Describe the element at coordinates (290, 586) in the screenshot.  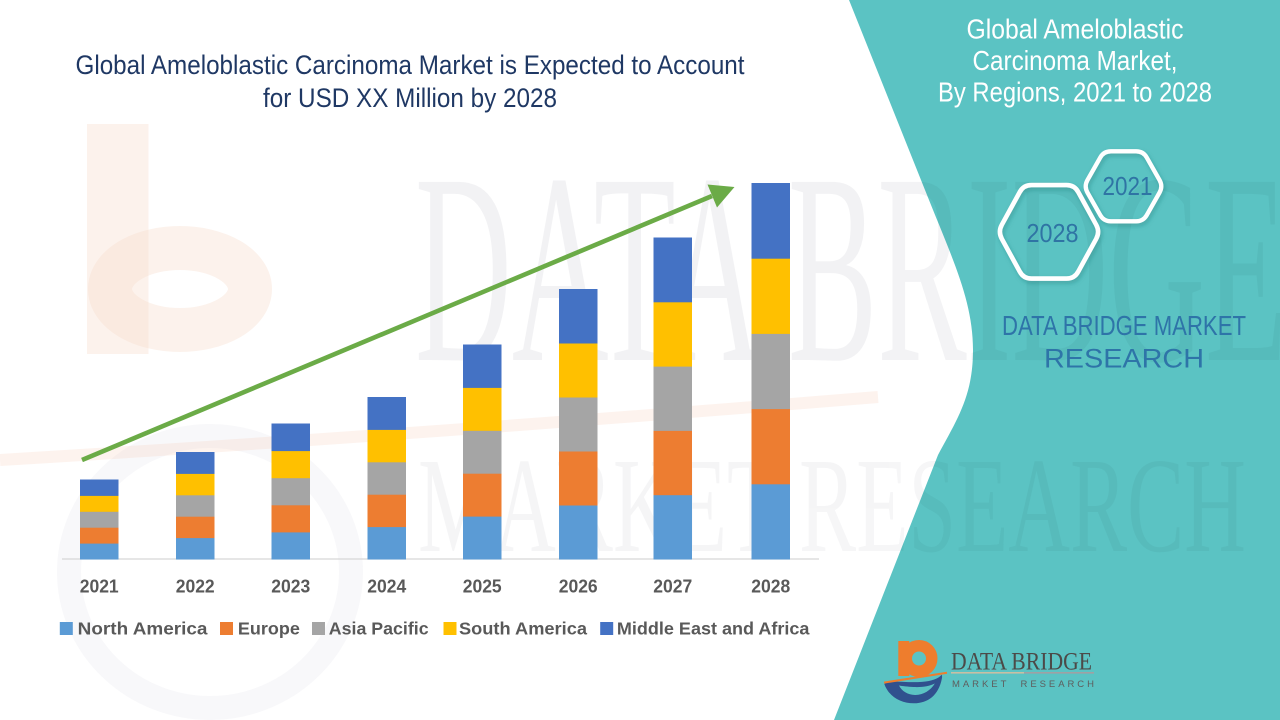
I see `svg-text: 2023` at that location.